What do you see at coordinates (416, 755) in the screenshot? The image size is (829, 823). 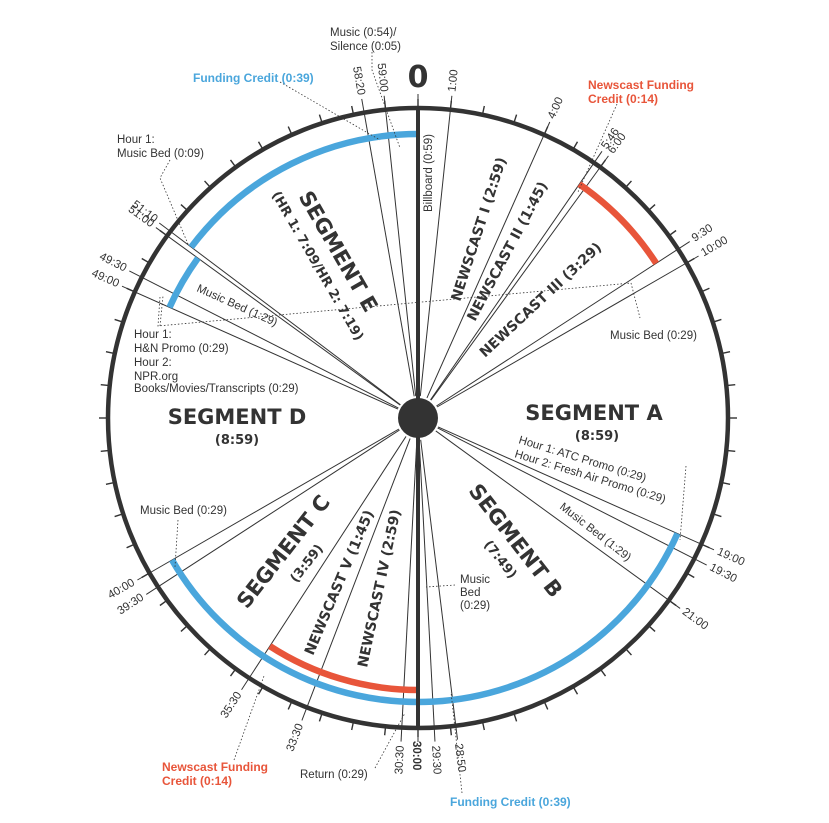 I see `bottom-30-label: 30:00` at bounding box center [416, 755].